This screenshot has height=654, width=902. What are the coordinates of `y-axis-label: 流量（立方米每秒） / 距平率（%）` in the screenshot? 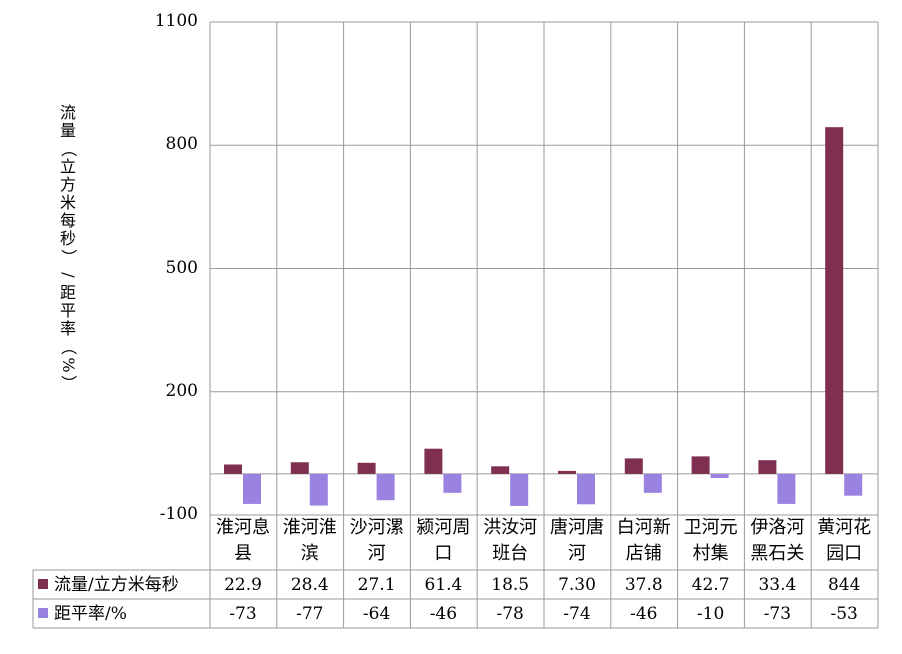 It's located at (68, 247).